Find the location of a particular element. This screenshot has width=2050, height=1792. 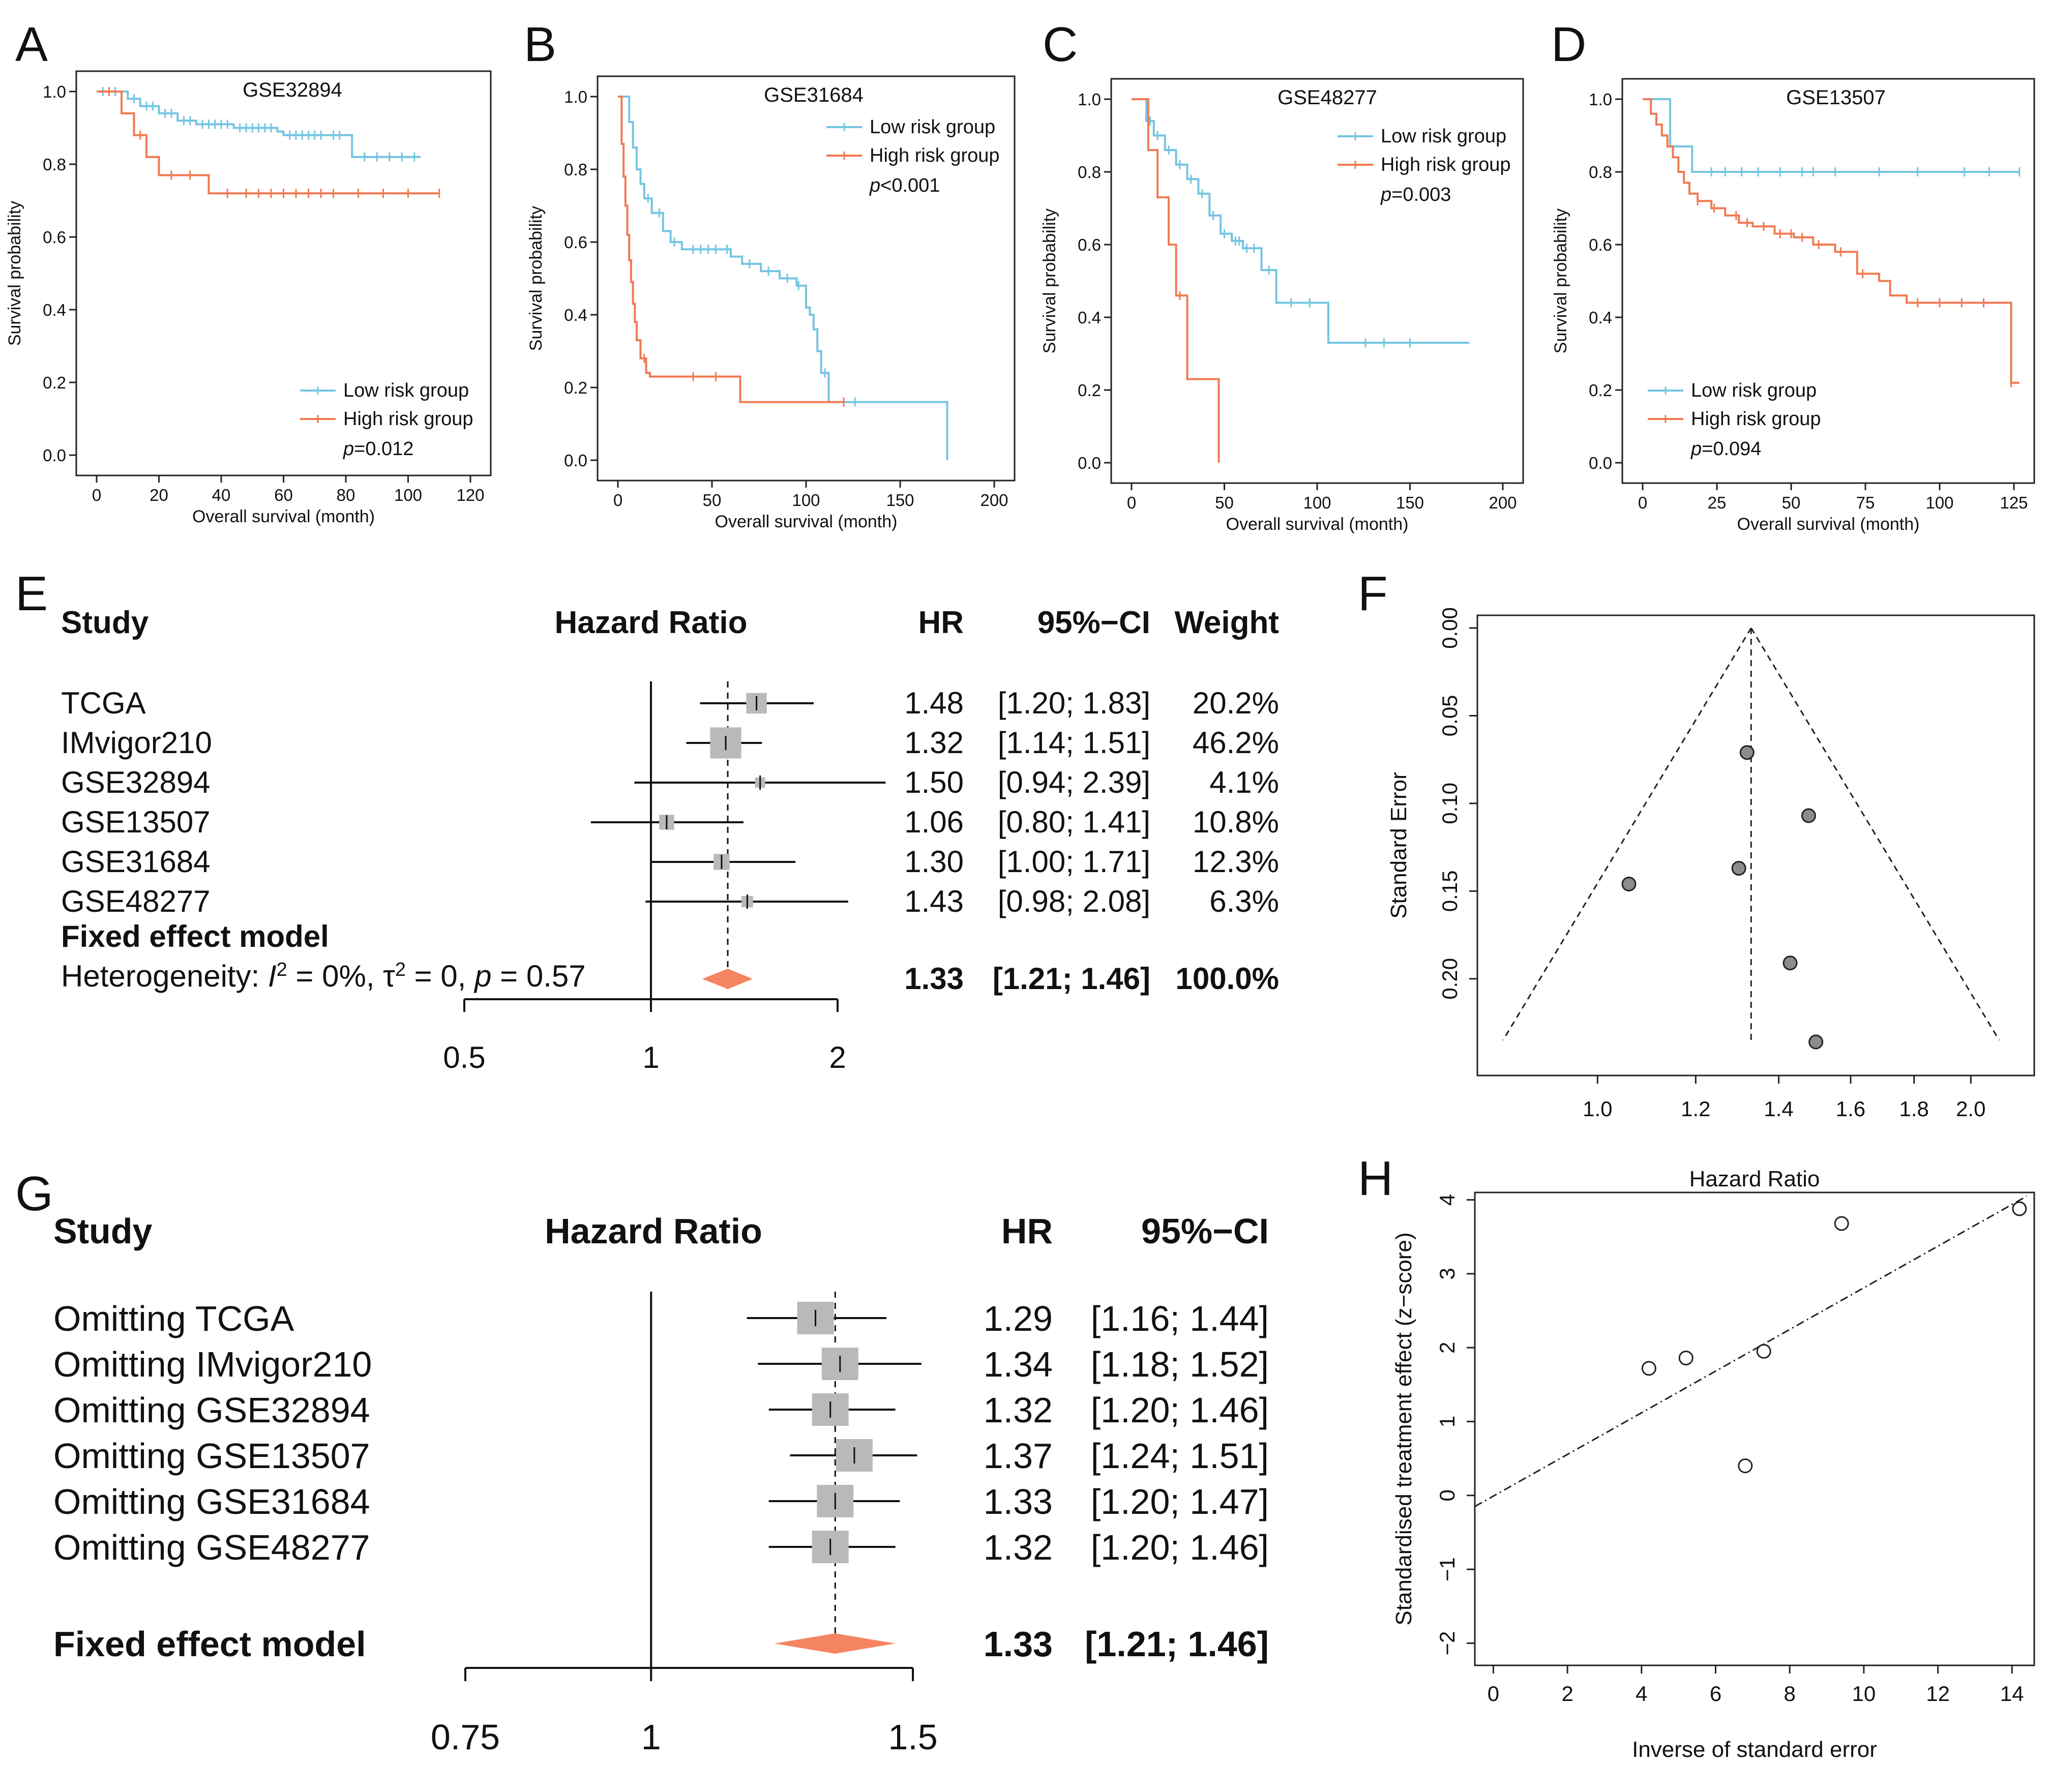

forest-e-het-i-value: = 0%, τ is located at coordinates (341, 976).